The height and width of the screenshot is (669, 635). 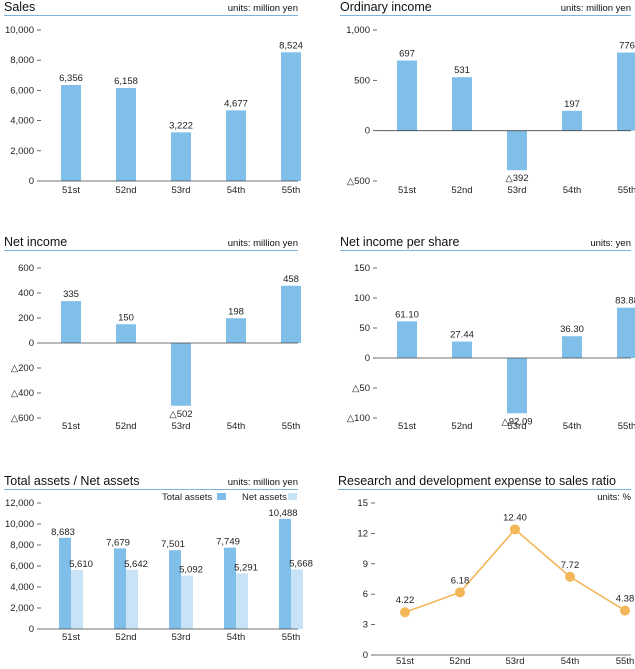 What do you see at coordinates (362, 298) in the screenshot?
I see `y-tick-label: 100` at bounding box center [362, 298].